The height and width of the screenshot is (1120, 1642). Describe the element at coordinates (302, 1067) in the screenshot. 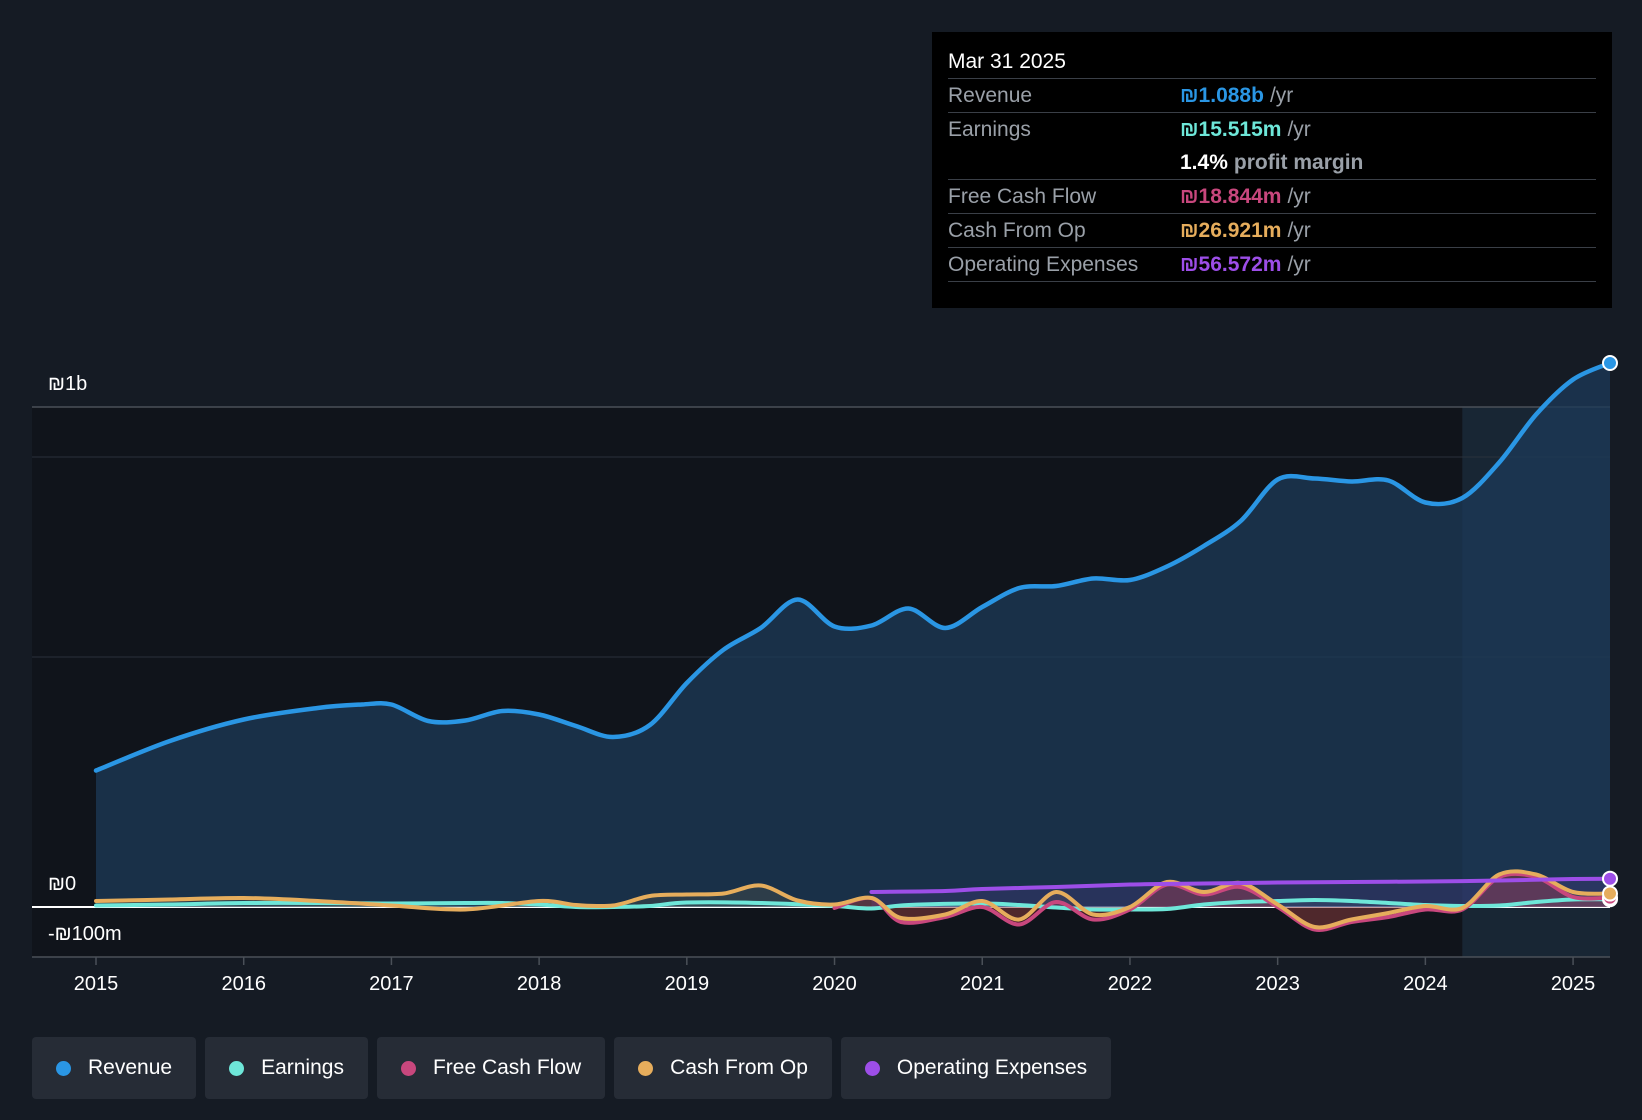

I see `legend-label: Earnings` at that location.